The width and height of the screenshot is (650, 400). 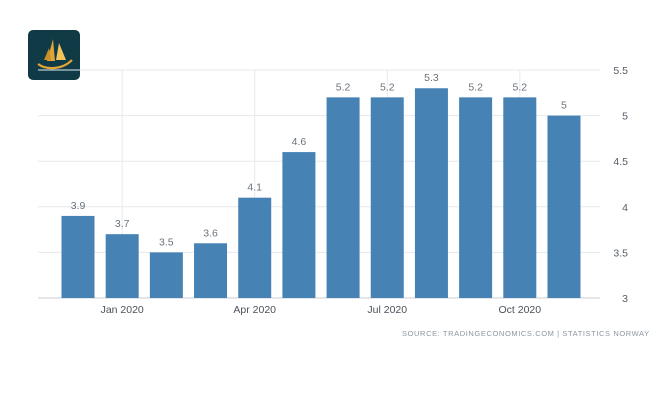 What do you see at coordinates (254, 188) in the screenshot?
I see `bar-value-label: 4.1` at bounding box center [254, 188].